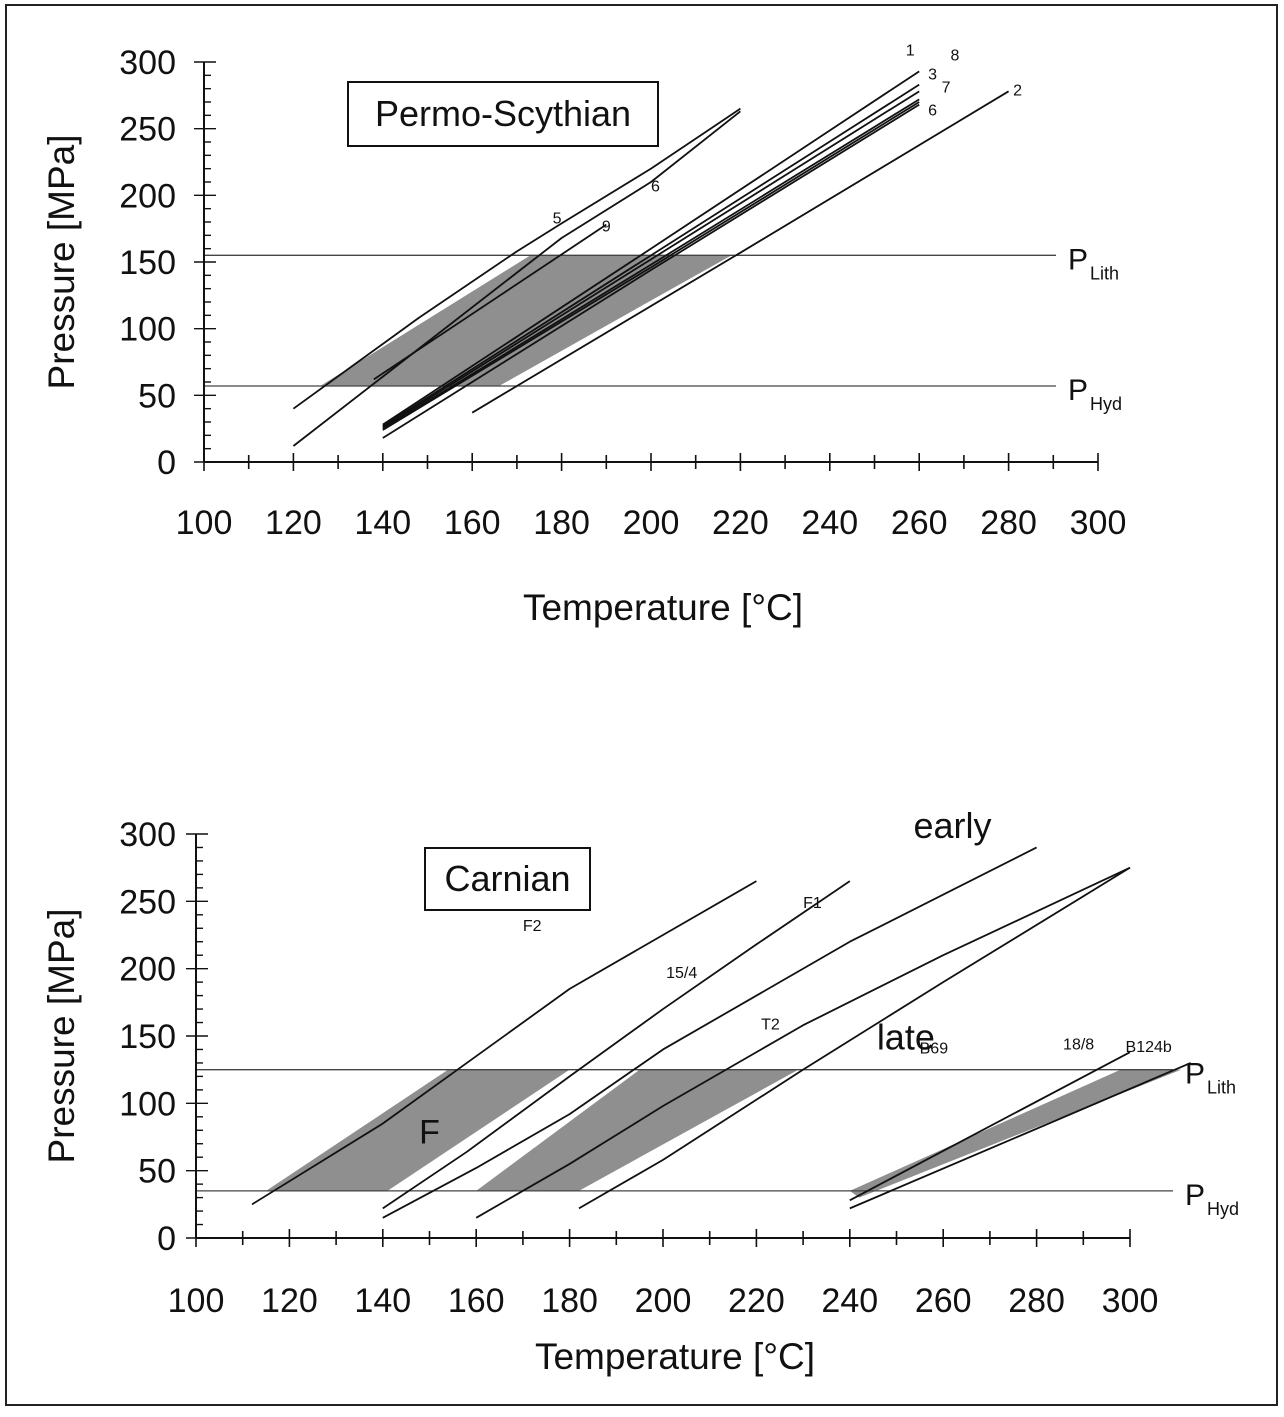 The width and height of the screenshot is (1284, 1417). Describe the element at coordinates (953, 825) in the screenshot. I see `annotation-early: early` at that location.